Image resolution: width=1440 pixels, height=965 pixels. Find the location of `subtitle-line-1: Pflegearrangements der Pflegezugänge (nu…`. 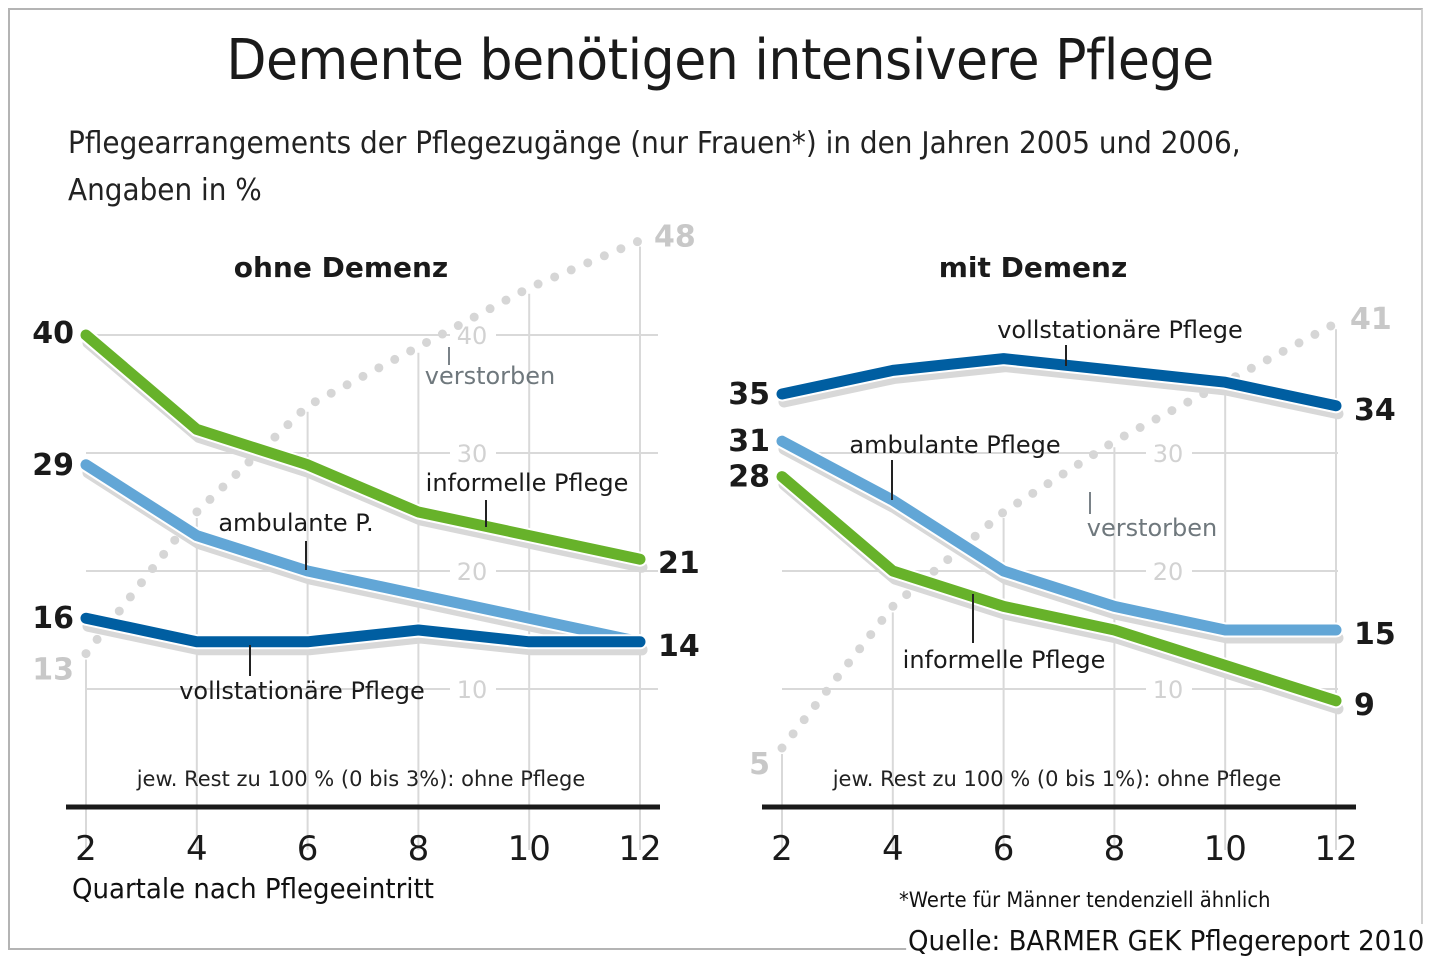

subtitle-line-1: Pflegearrangements der Pflegezugänge (nu… is located at coordinates (654, 143).